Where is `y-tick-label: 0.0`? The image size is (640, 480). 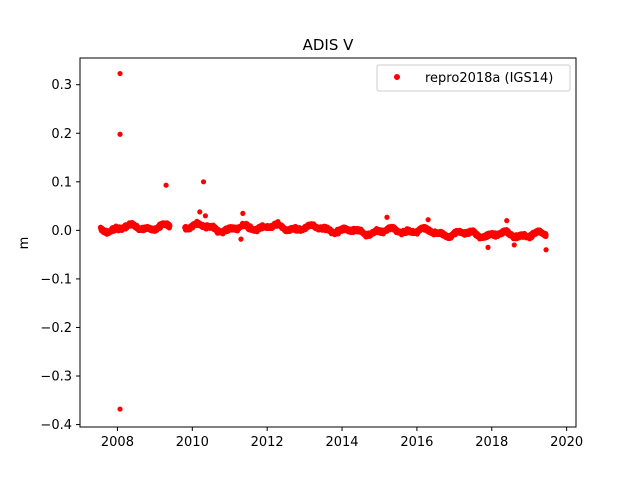
y-tick-label: 0.0 is located at coordinates (61, 231).